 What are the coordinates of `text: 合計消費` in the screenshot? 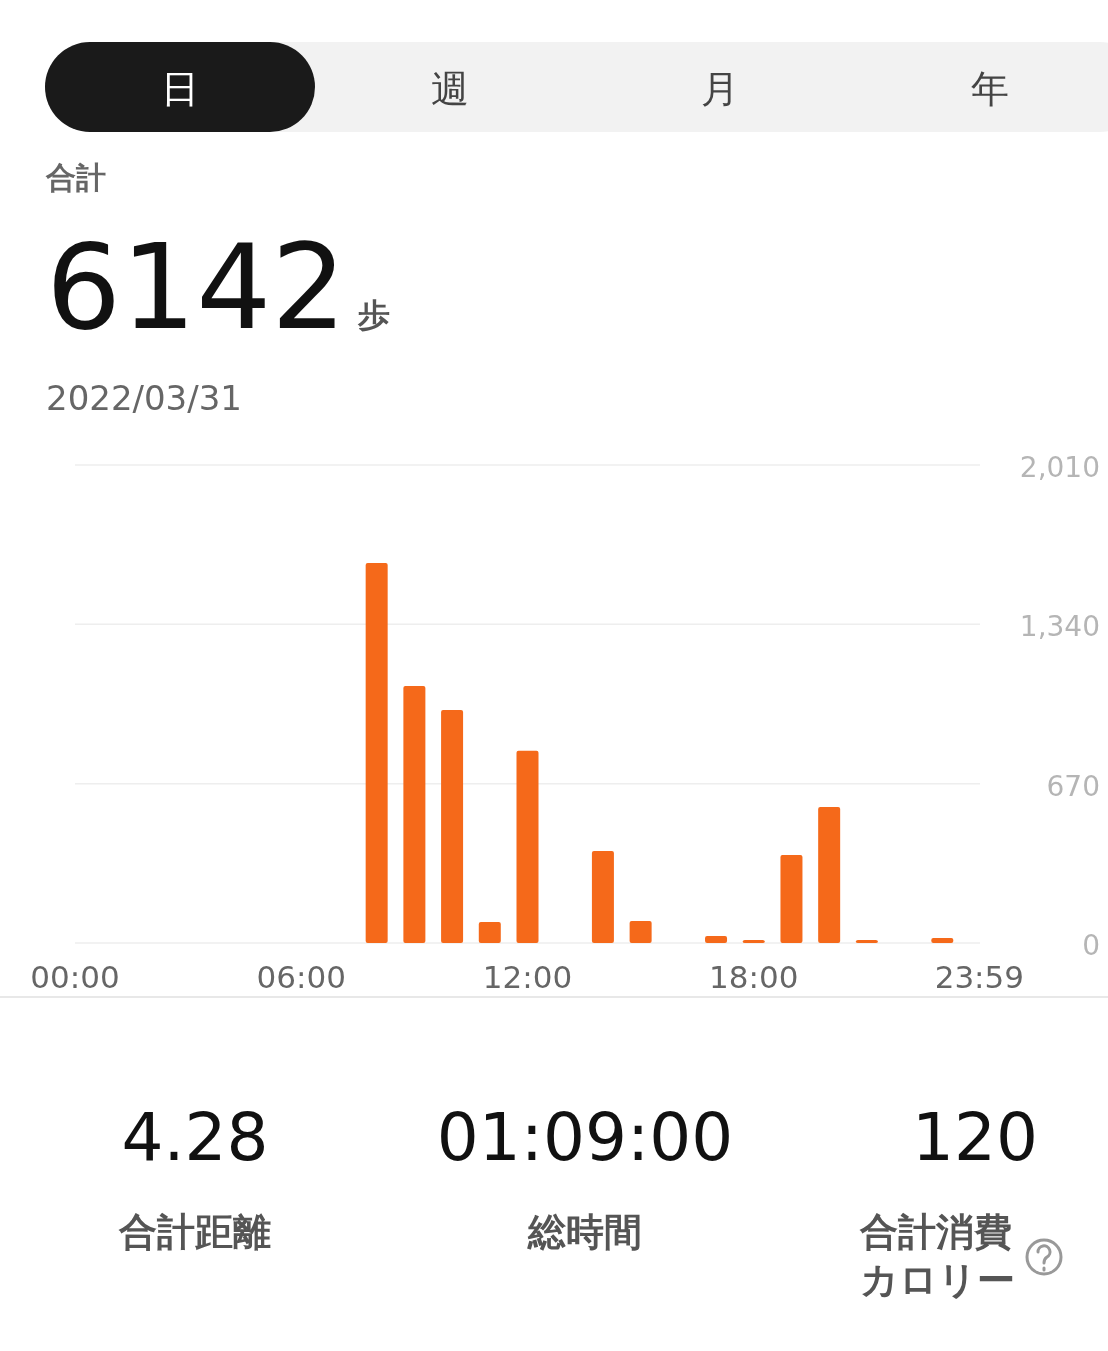 It's located at (935, 1232).